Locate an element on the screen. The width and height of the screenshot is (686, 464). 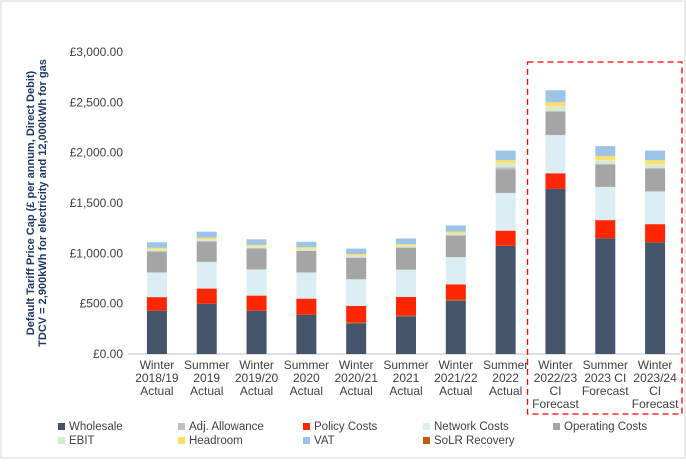
x-tick-label: 2019 is located at coordinates (206, 378).